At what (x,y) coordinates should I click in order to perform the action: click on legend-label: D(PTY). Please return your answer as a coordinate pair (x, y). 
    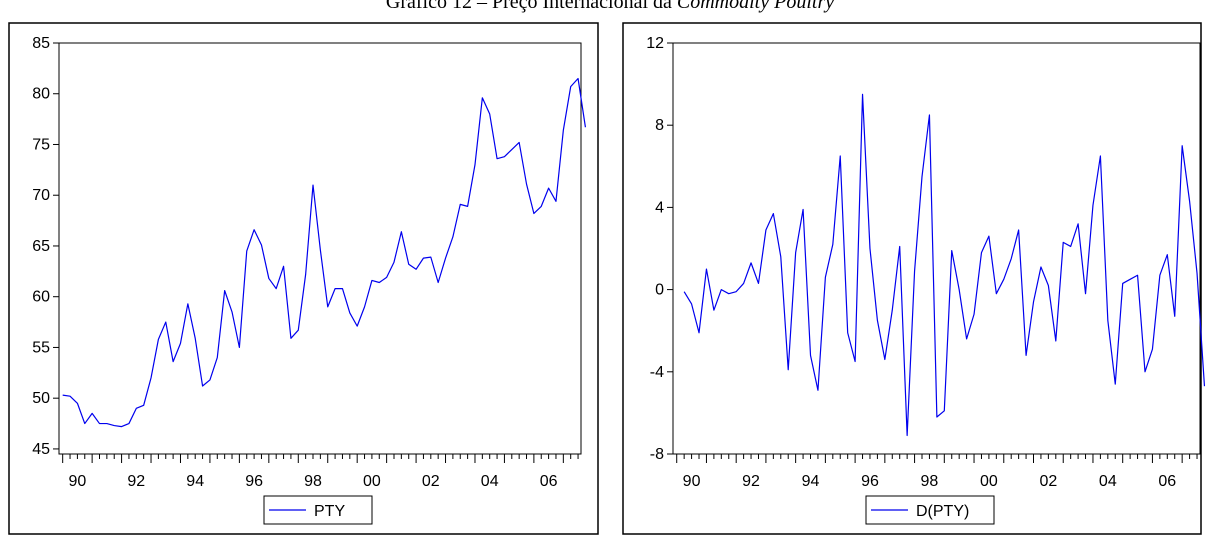
    Looking at the image, I should click on (942, 511).